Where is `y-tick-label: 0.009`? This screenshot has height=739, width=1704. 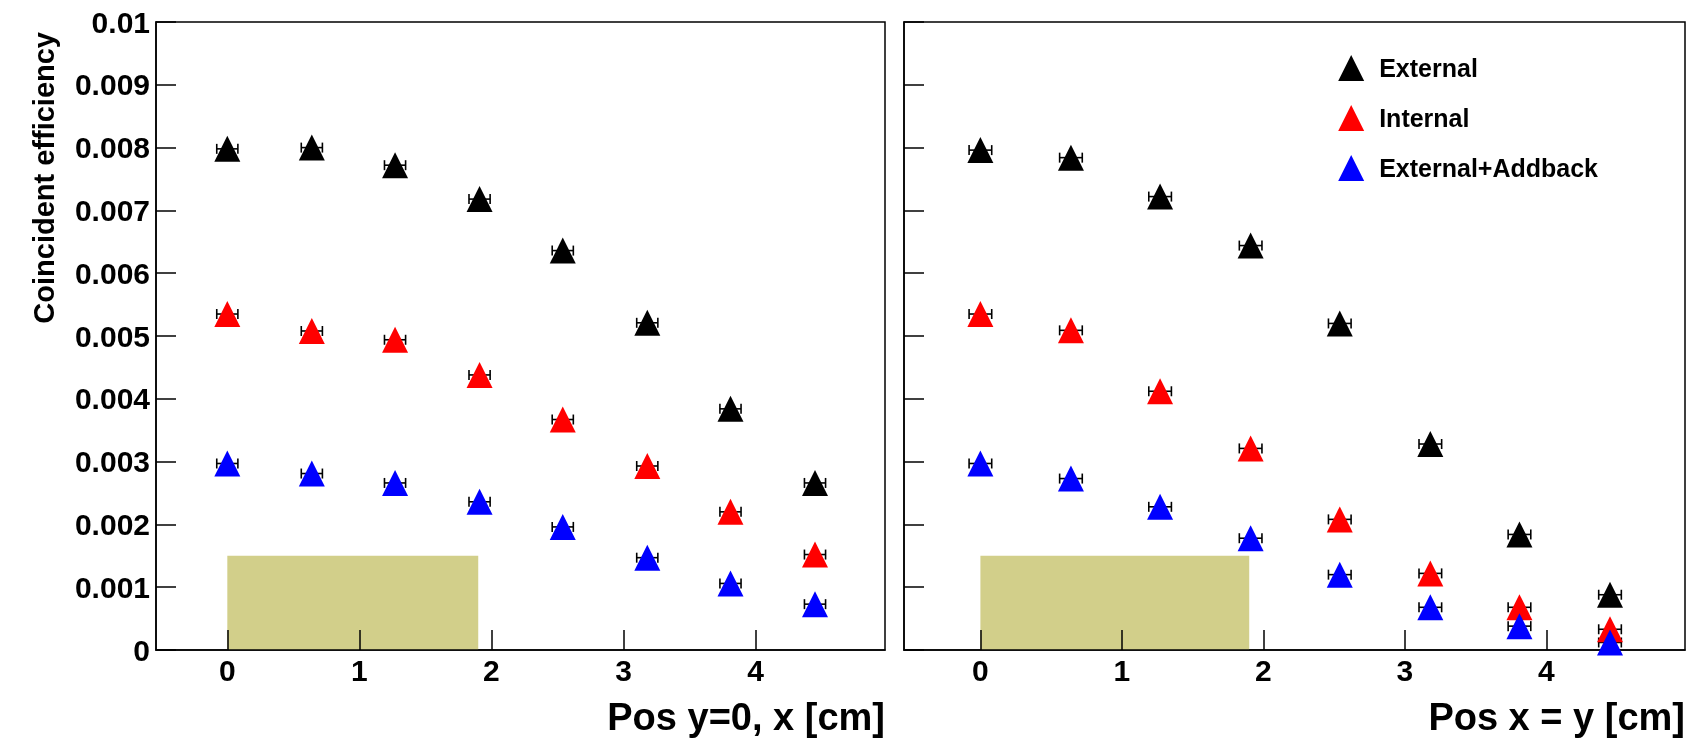
y-tick-label: 0.009 is located at coordinates (112, 85).